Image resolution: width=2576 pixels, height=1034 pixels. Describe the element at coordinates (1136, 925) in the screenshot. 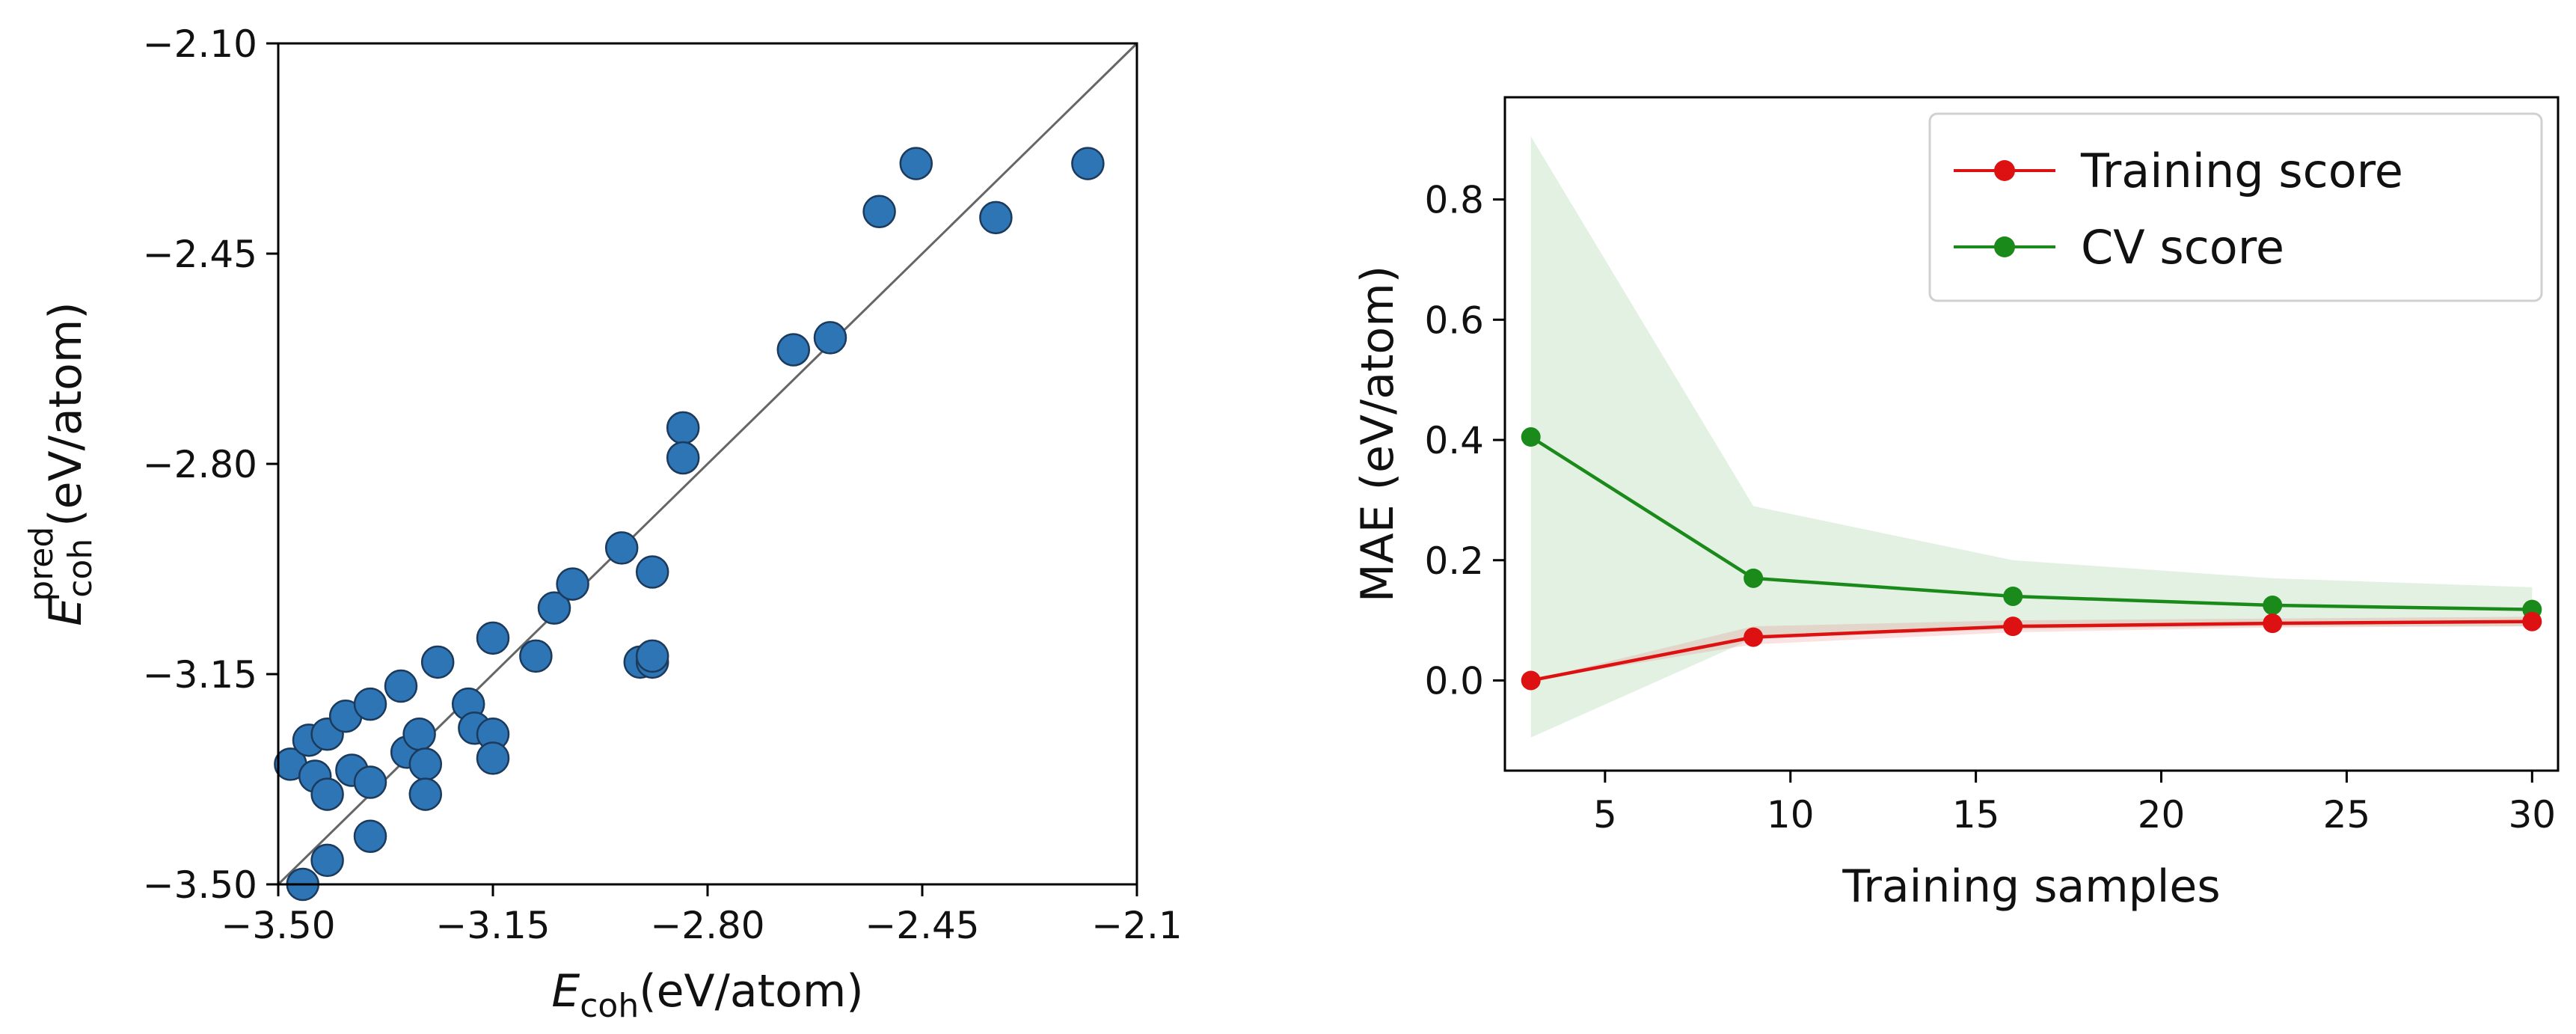

I see `parity-x-tick-label: −2.1` at that location.